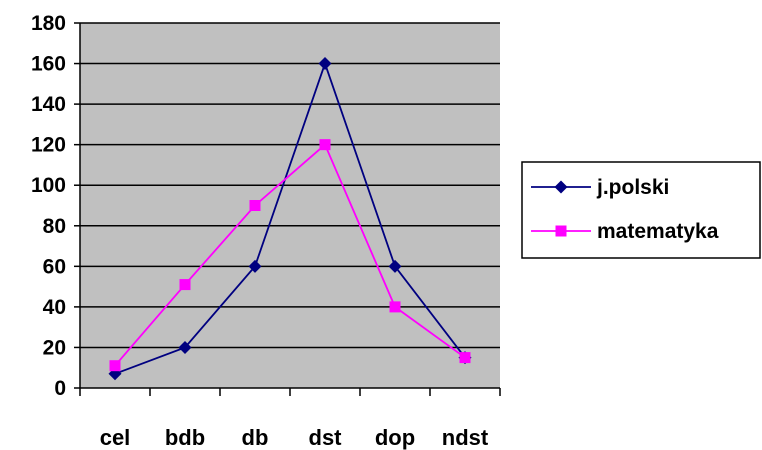  I want to click on y-tick-label-0: 0, so click(60, 388).